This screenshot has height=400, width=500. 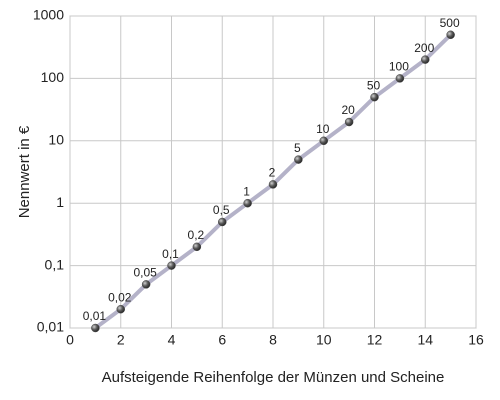 I want to click on y-tick-label: 10, so click(x=56, y=140).